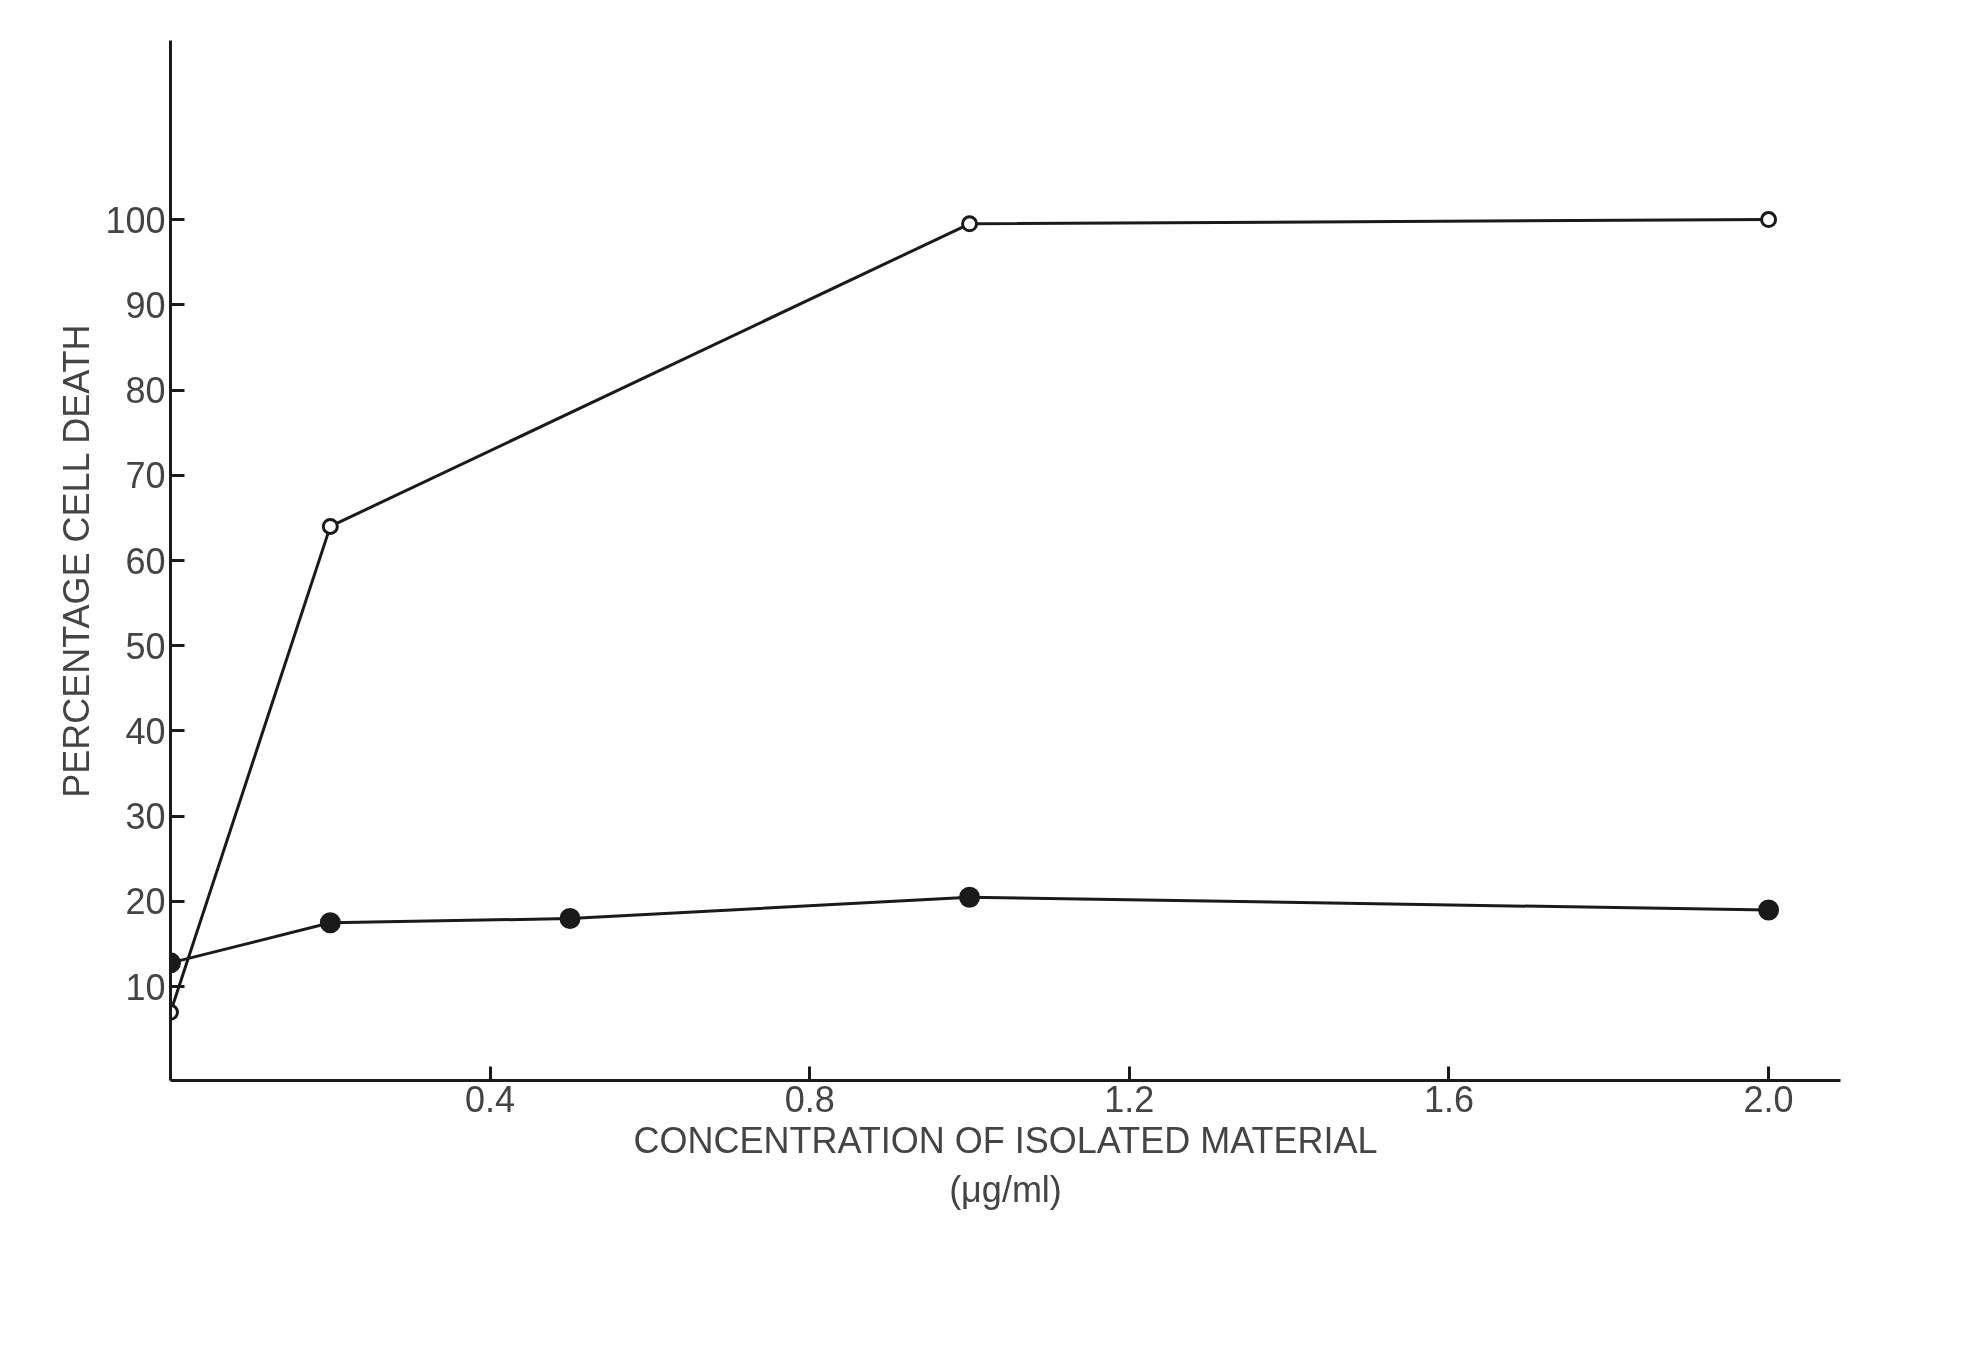  I want to click on y-tick-label: 100, so click(135, 220).